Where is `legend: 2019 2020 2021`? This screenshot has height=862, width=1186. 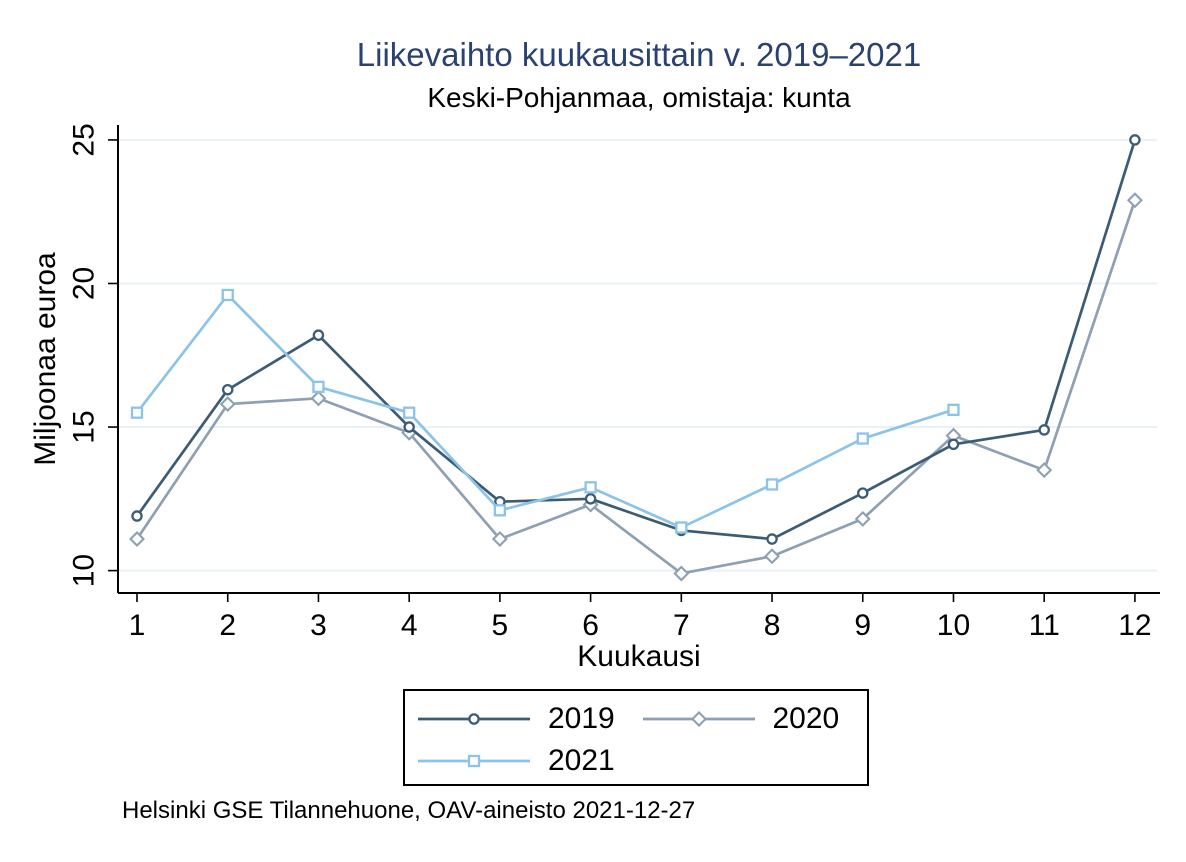 legend: 2019 2020 2021 is located at coordinates (636, 737).